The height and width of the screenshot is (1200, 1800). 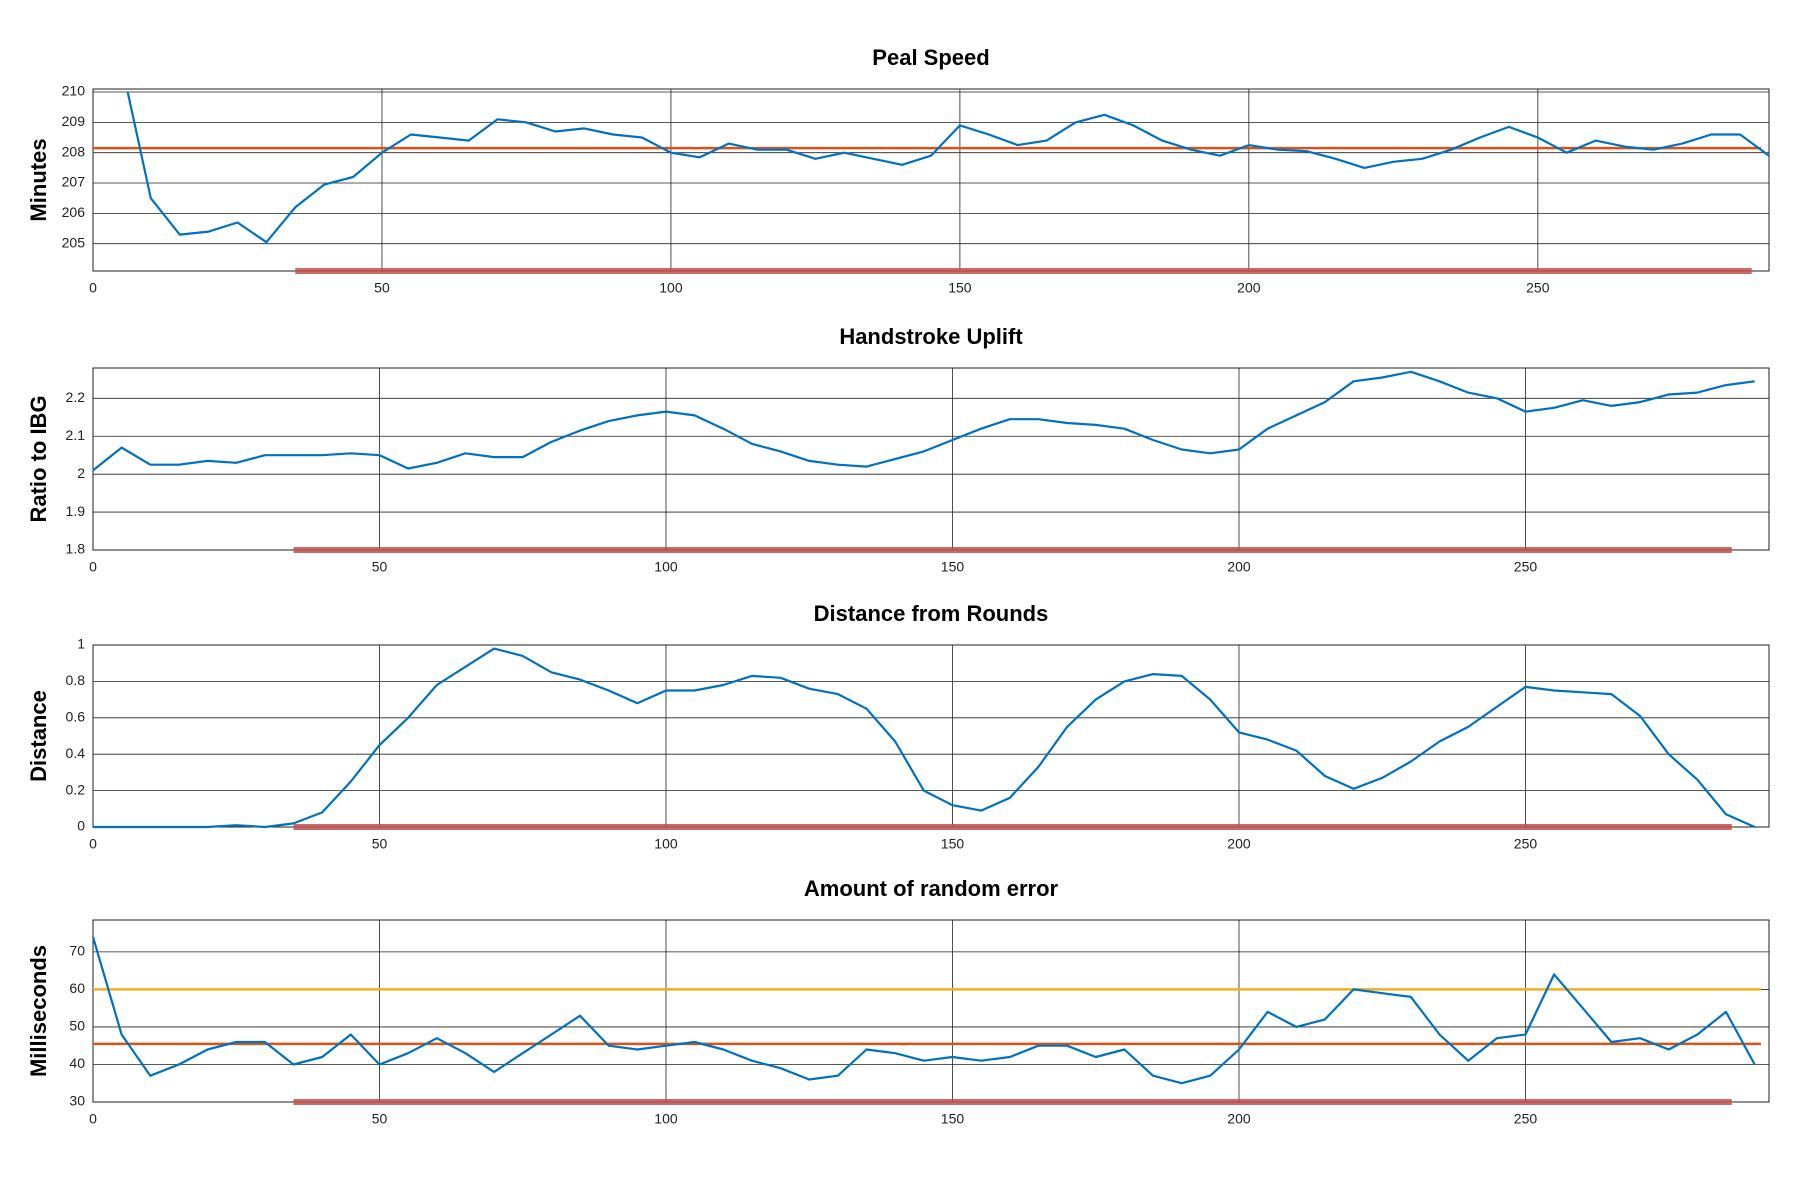 What do you see at coordinates (74, 182) in the screenshot?
I see `y-tick-label: 207` at bounding box center [74, 182].